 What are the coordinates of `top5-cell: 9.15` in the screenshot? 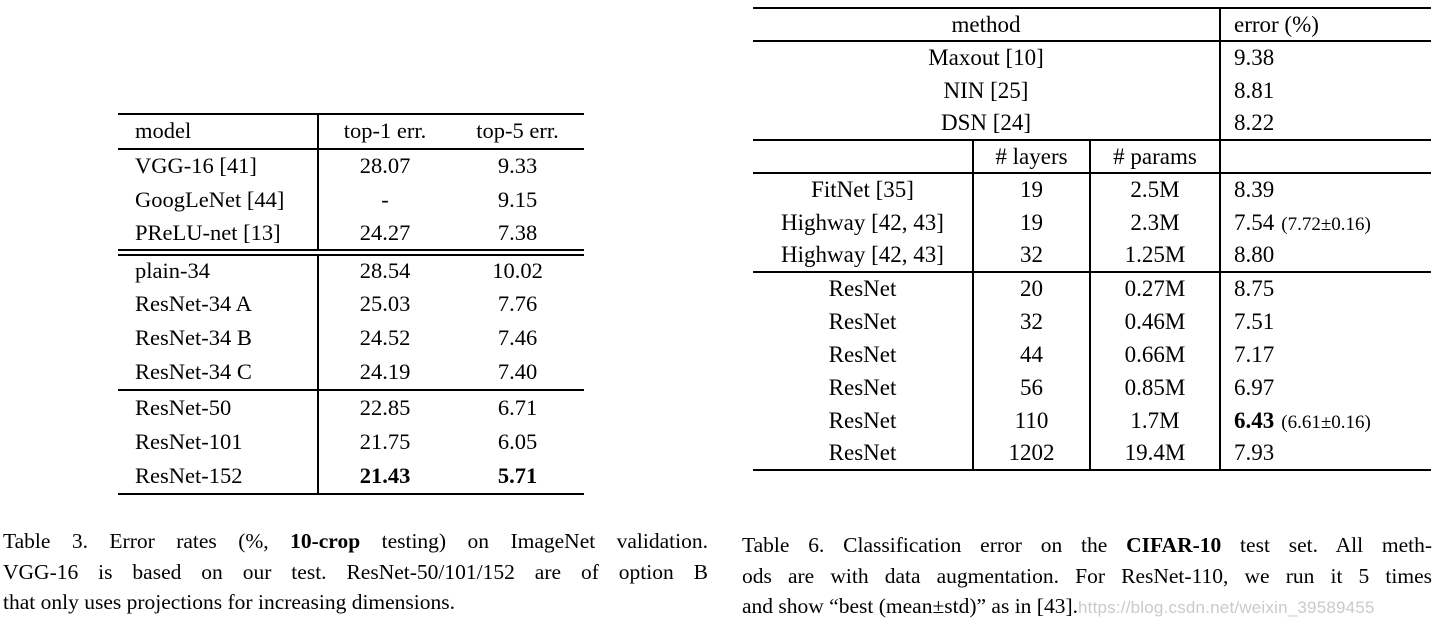 It's located at (517, 200).